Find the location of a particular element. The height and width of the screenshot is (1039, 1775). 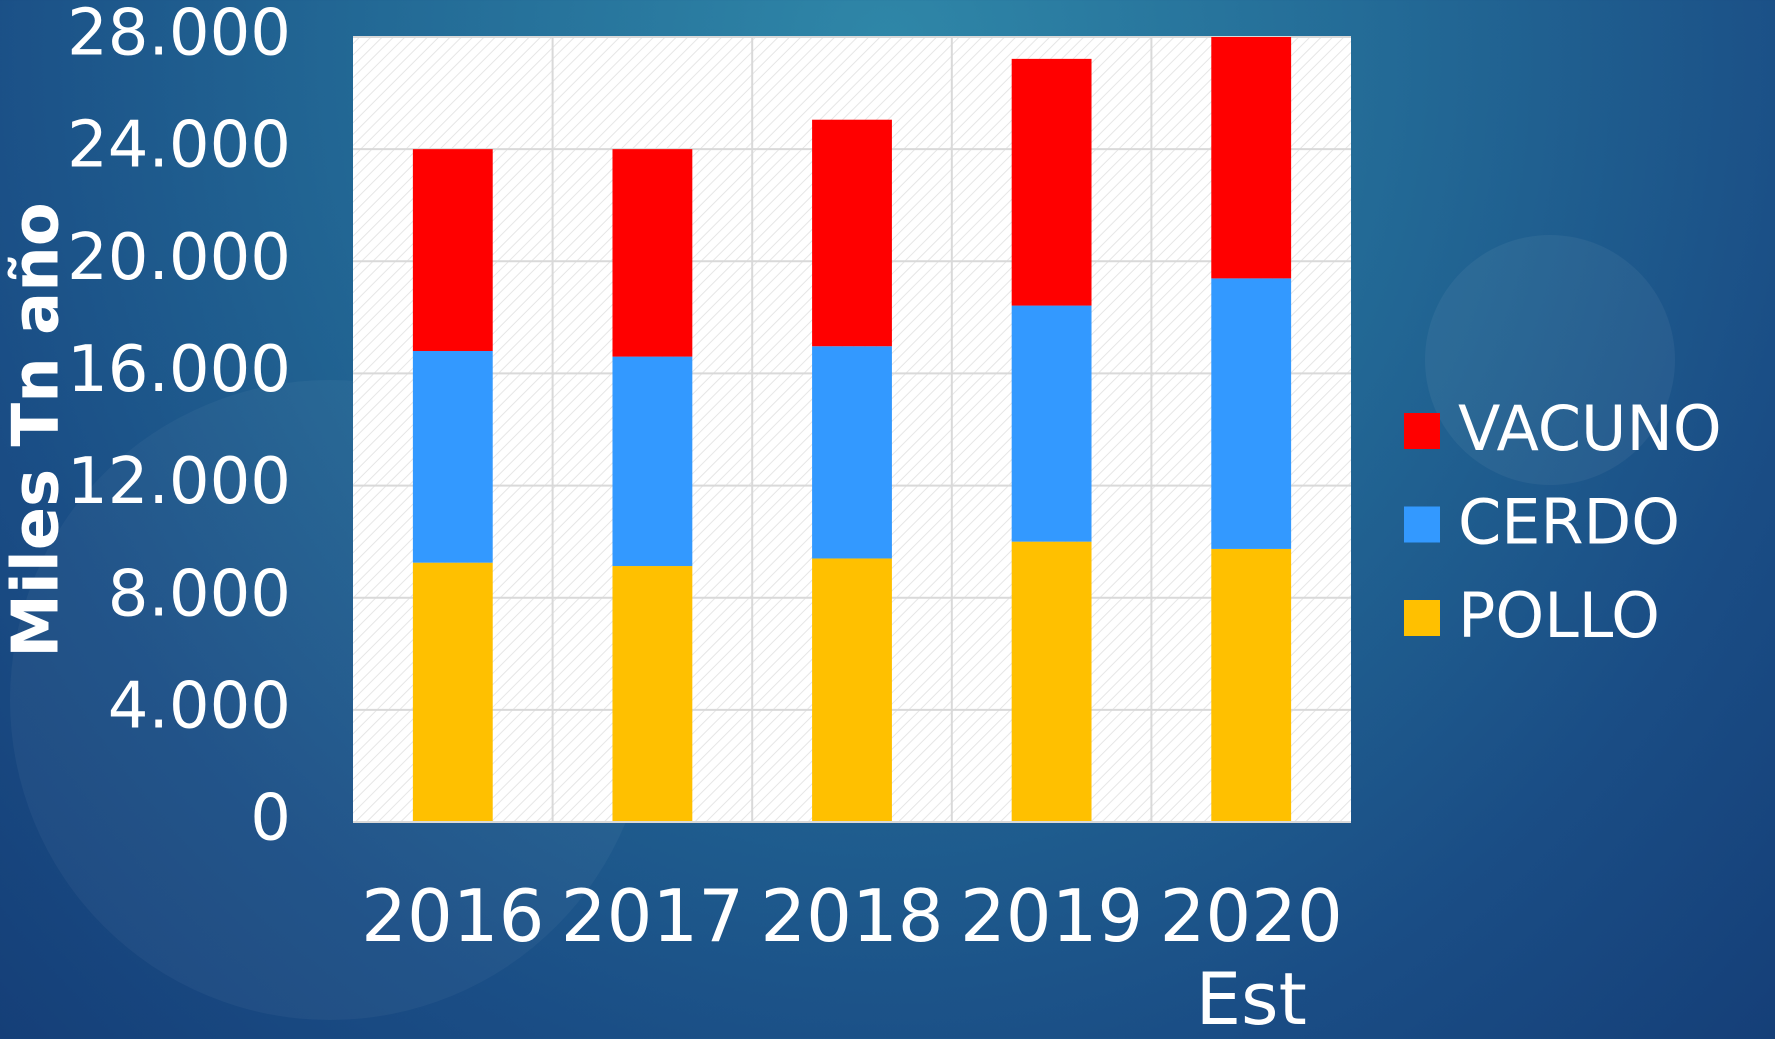

x-tick-label: 2017 is located at coordinates (652, 916).